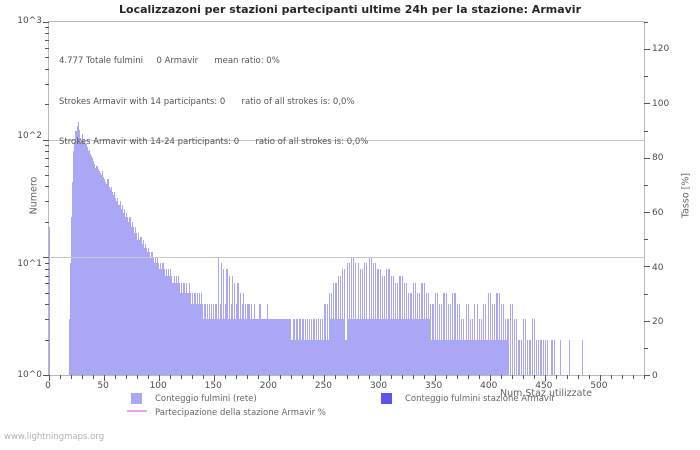  Describe the element at coordinates (386, 398) in the screenshot. I see `legend-swatch-station` at that location.